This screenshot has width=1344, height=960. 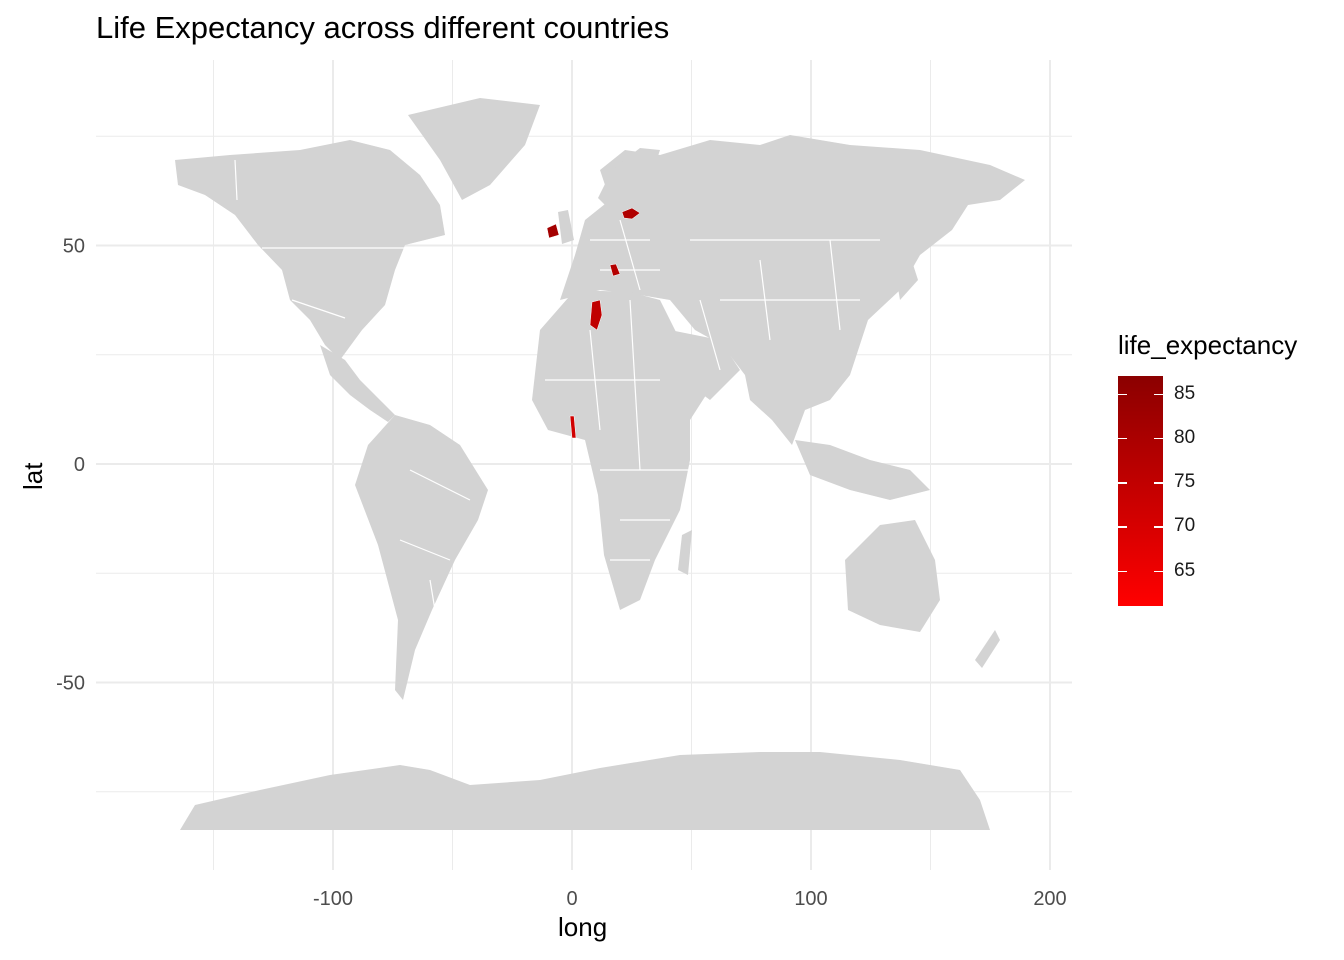 I want to click on land-antarctica, so click(x=585, y=791).